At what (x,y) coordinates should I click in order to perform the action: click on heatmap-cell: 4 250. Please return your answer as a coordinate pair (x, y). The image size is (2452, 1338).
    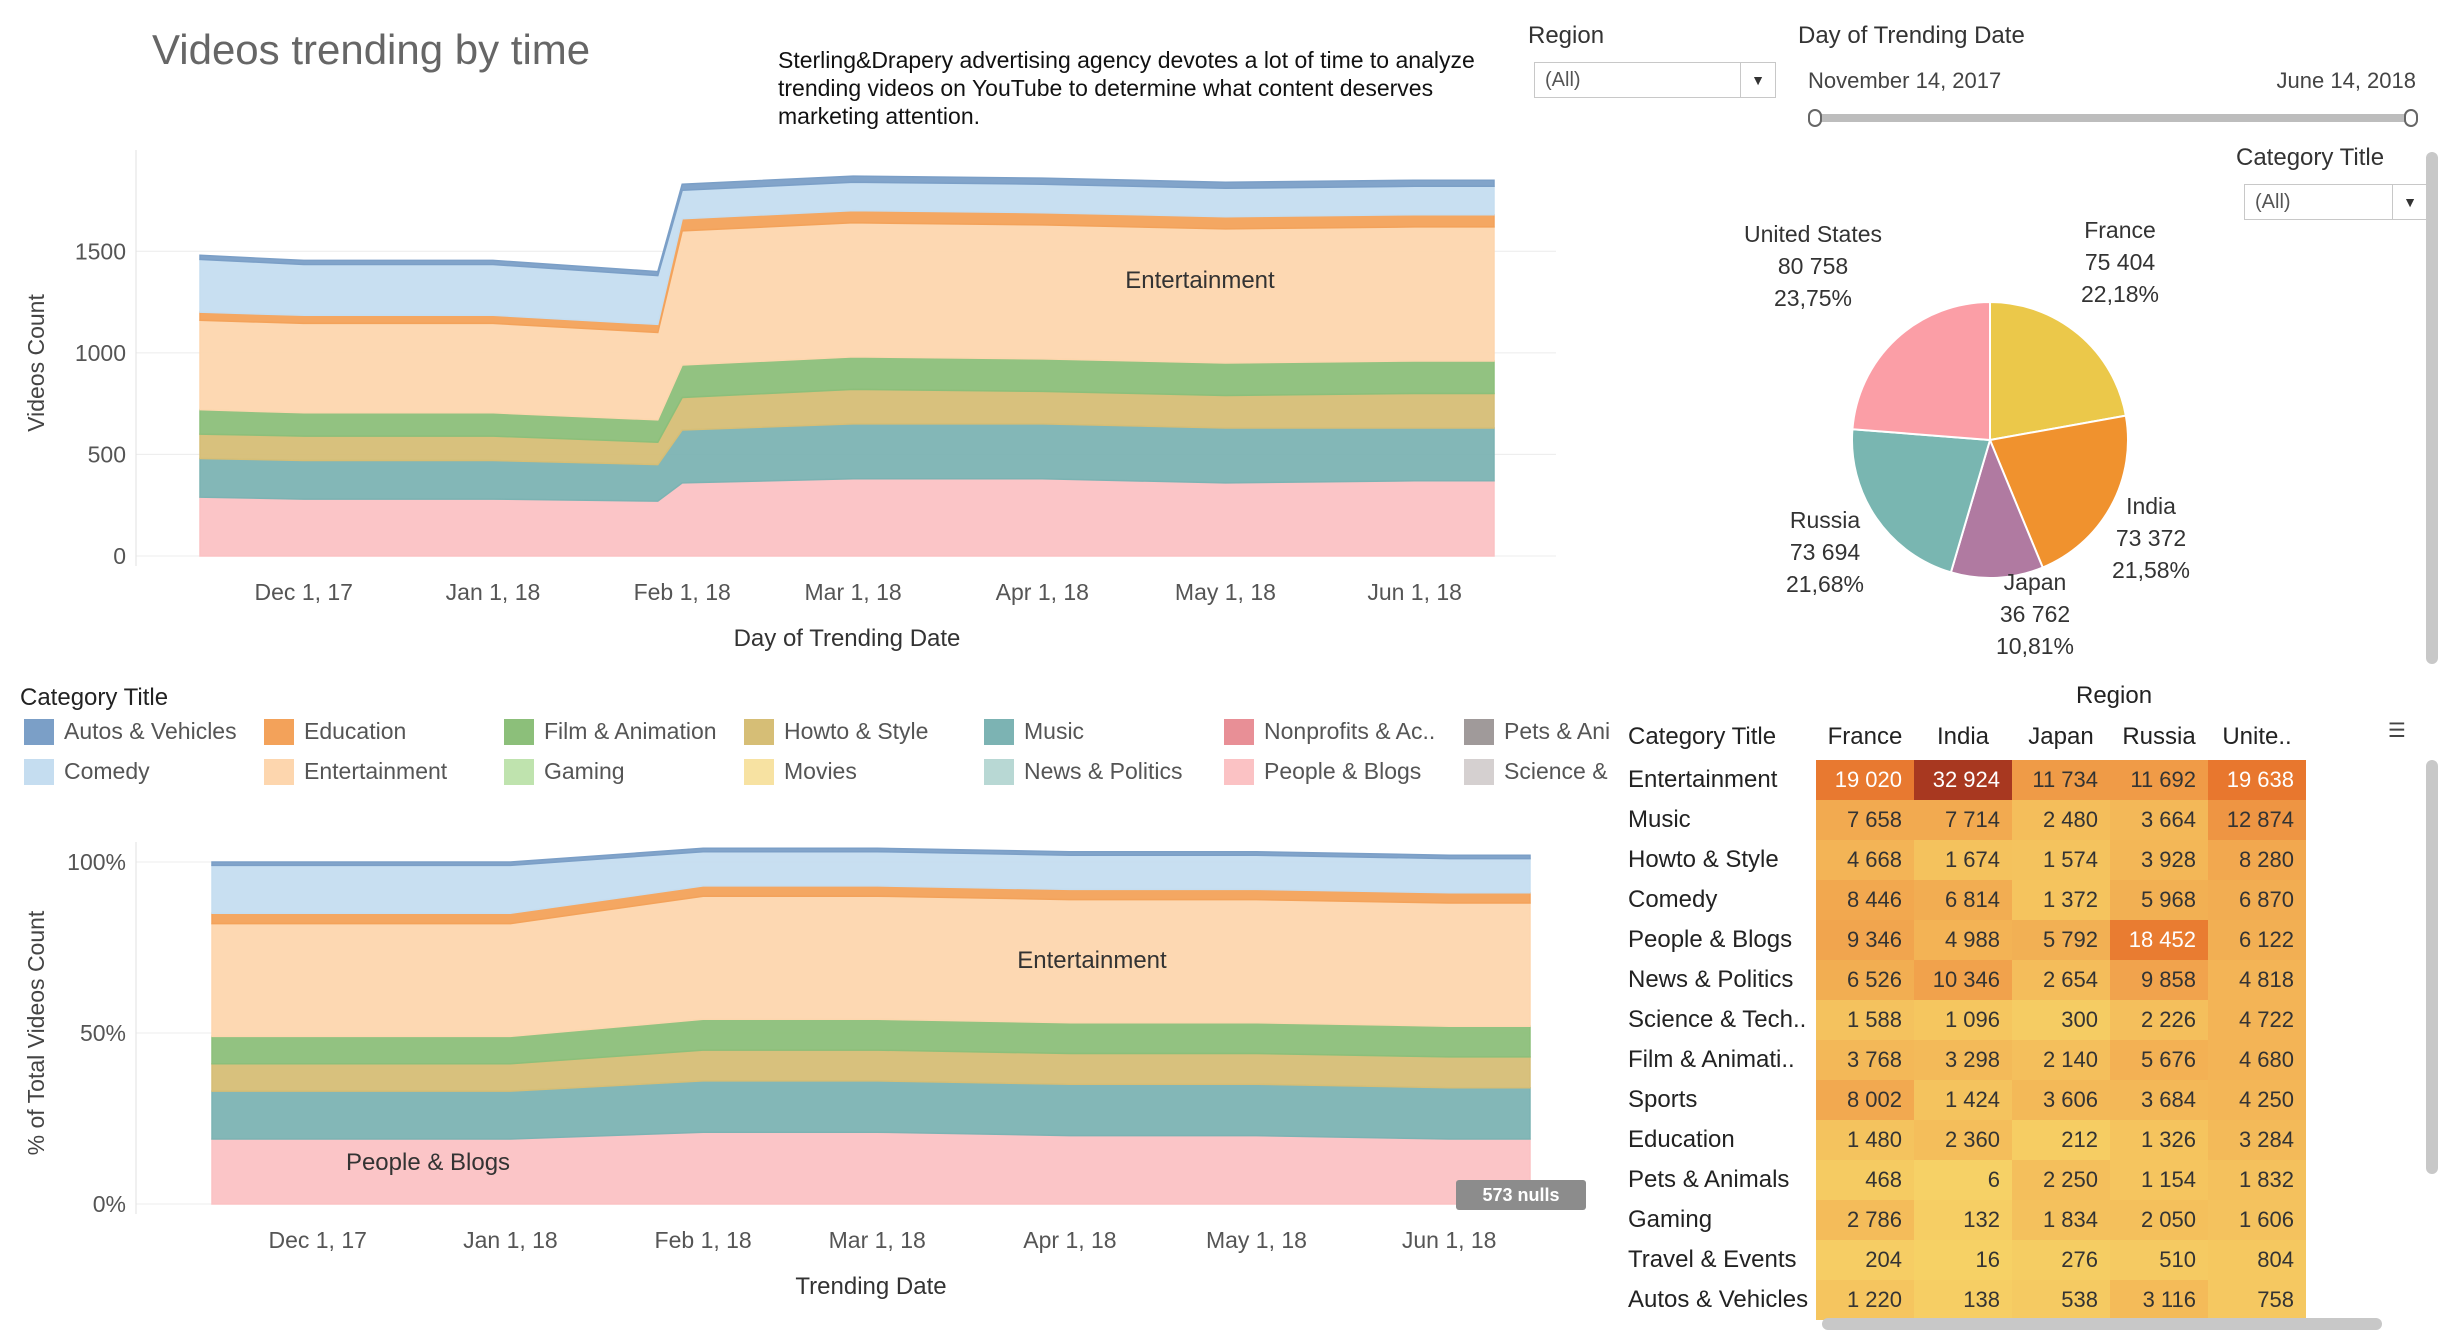
    Looking at the image, I should click on (2257, 1100).